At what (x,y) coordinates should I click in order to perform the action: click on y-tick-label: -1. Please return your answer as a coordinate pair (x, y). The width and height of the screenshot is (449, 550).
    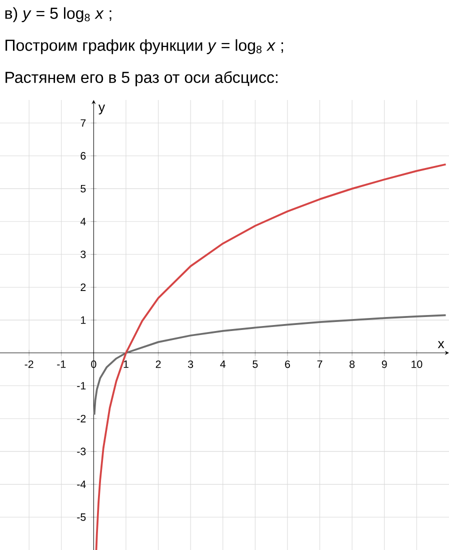
    Looking at the image, I should click on (81, 386).